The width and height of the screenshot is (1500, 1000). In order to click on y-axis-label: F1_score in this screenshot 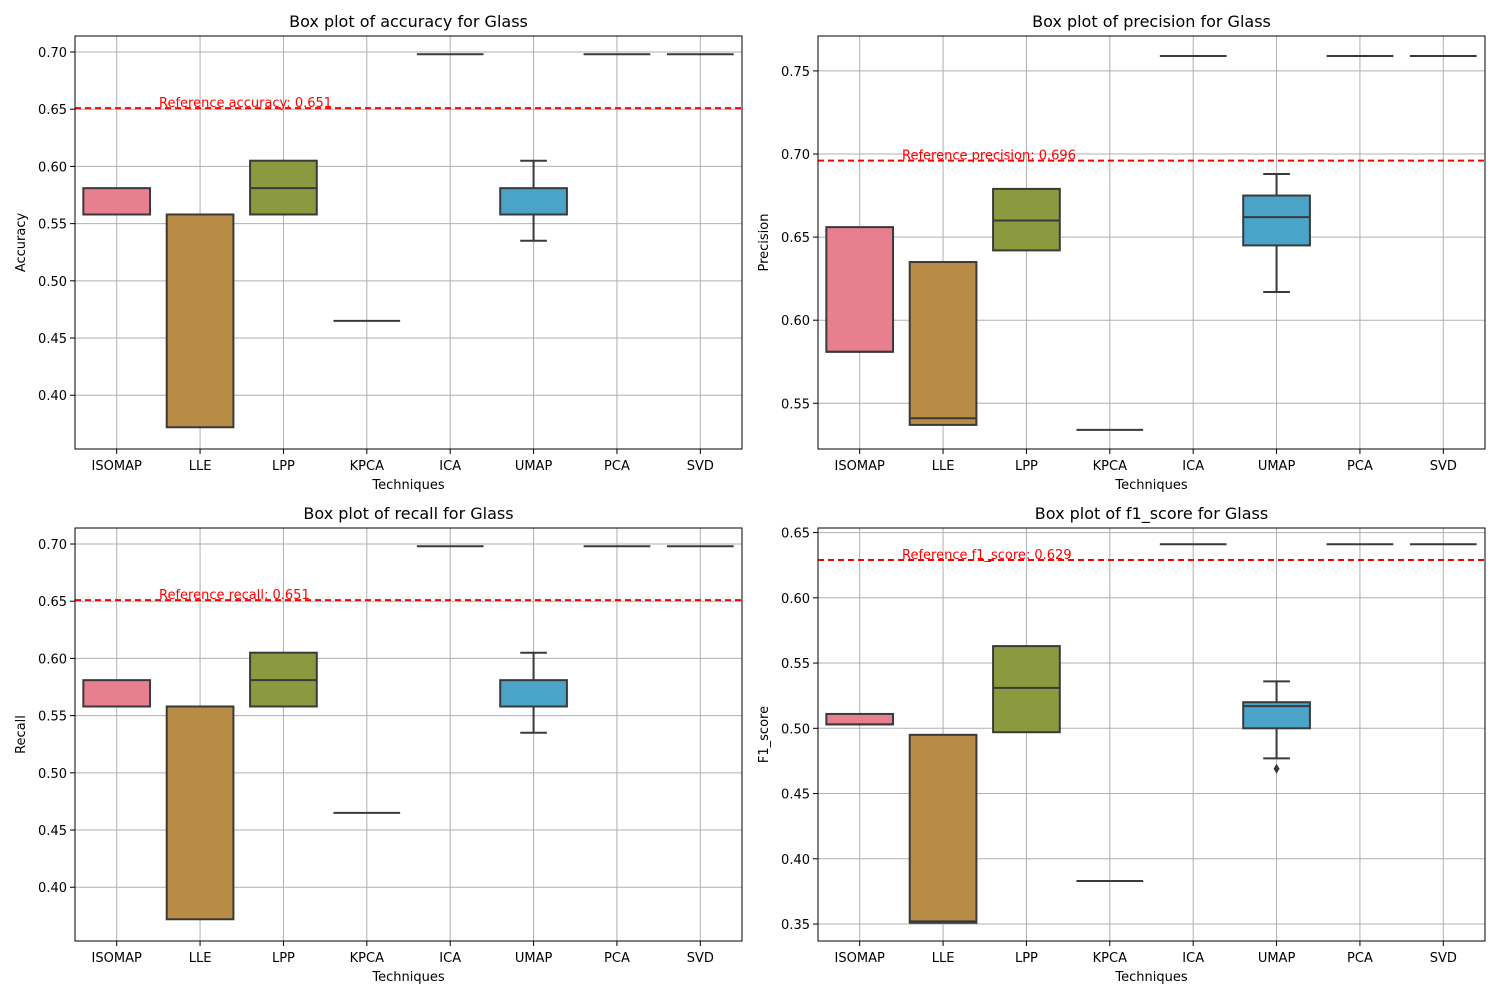, I will do `click(764, 734)`.